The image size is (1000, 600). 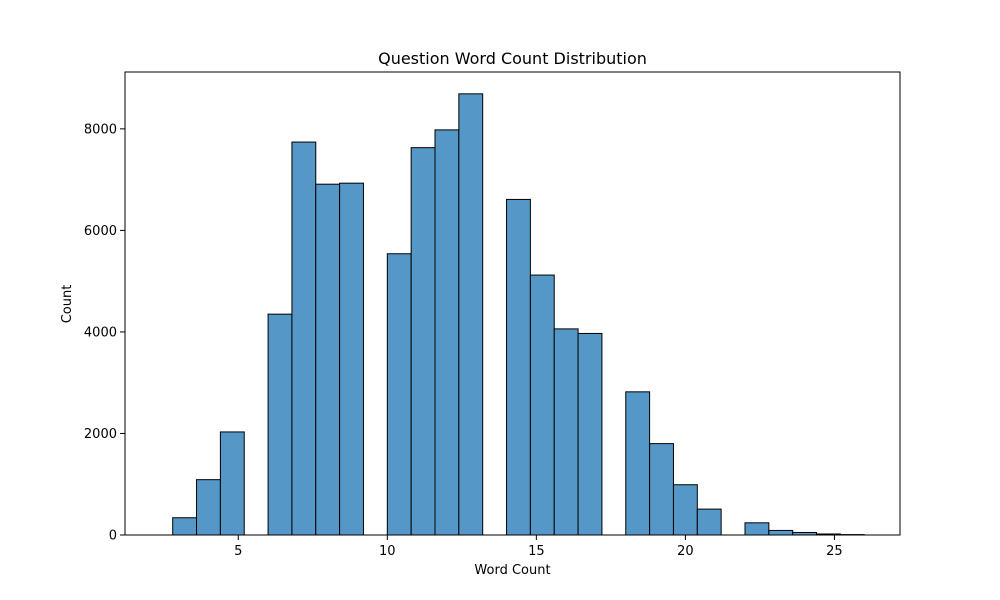 I want to click on y-tick-label: 4000, so click(x=100, y=332).